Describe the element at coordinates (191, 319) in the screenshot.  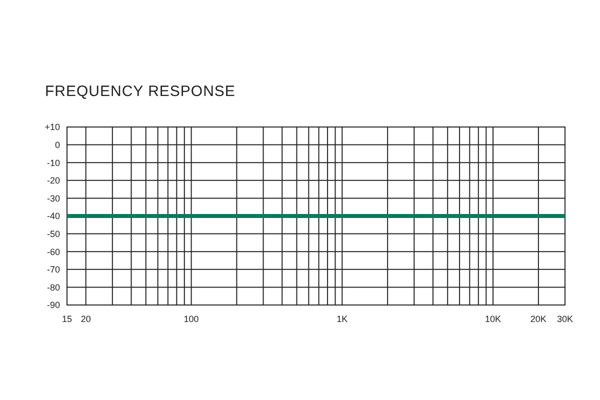
I see `x-tick-label: 100` at that location.